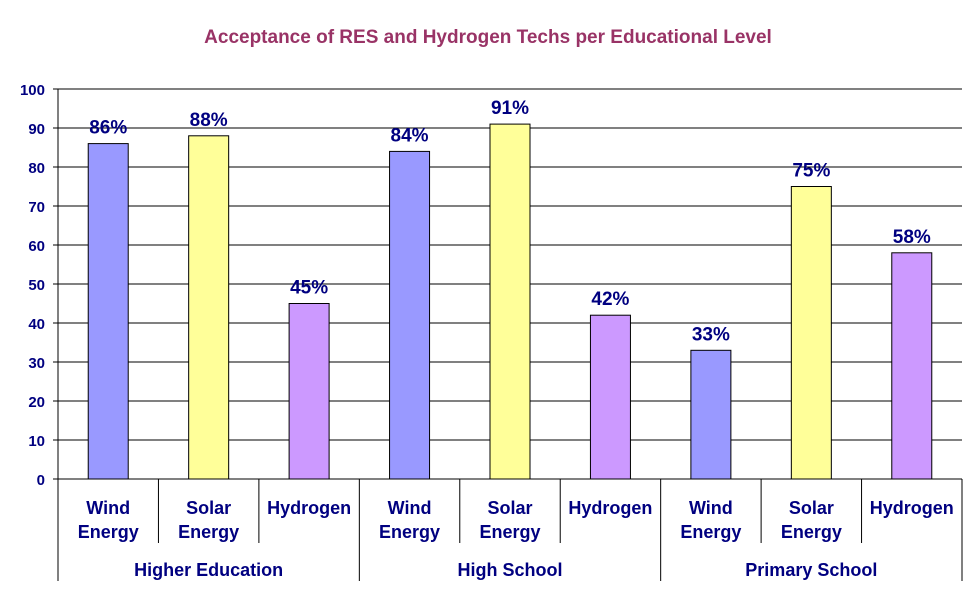 This screenshot has width=977, height=605. What do you see at coordinates (410, 135) in the screenshot?
I see `data-label: 84%` at bounding box center [410, 135].